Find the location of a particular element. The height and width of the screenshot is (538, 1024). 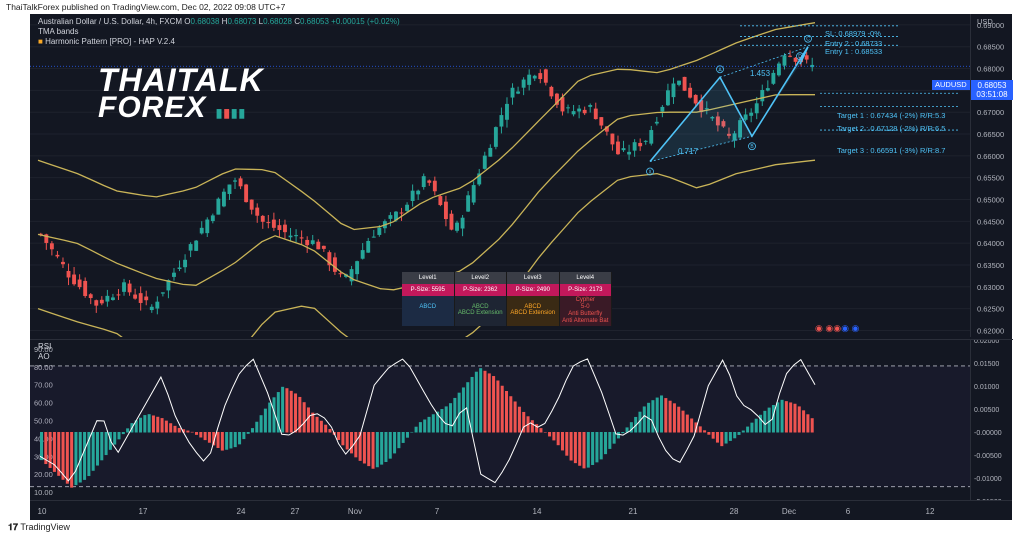

rsi-label: RSI is located at coordinates (45, 346).